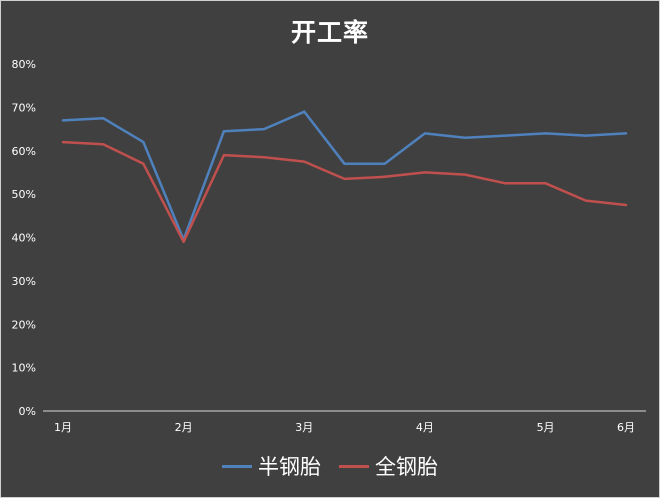 Image resolution: width=660 pixels, height=498 pixels. I want to click on legend-swatch-all-steel, so click(354, 466).